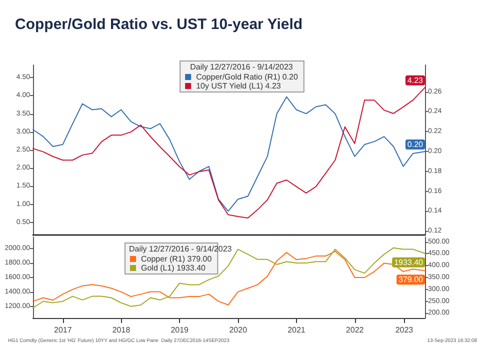 The width and height of the screenshot is (483, 346). Describe the element at coordinates (239, 86) in the screenshot. I see `legend-label: 10y UST Yield (L1) 4.23` at that location.